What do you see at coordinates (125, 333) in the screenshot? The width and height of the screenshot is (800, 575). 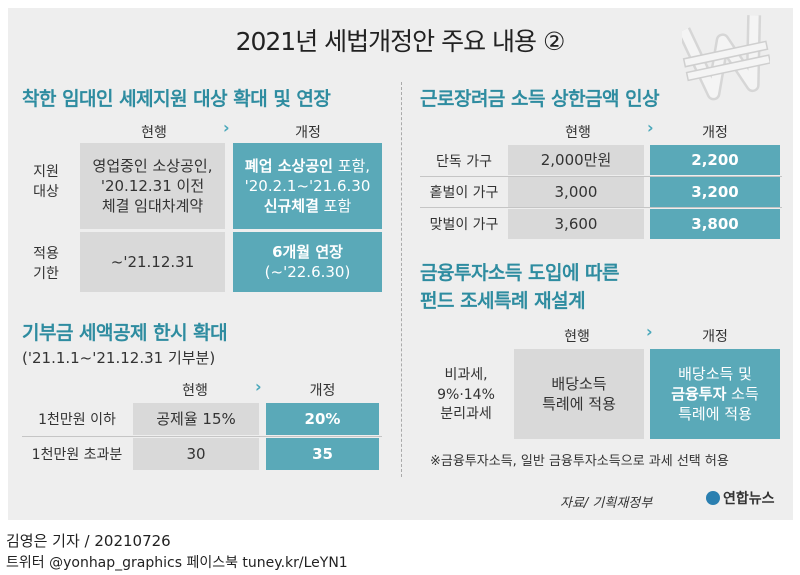 I see `donation-heading: 기부금 세액공제 한시 확대` at bounding box center [125, 333].